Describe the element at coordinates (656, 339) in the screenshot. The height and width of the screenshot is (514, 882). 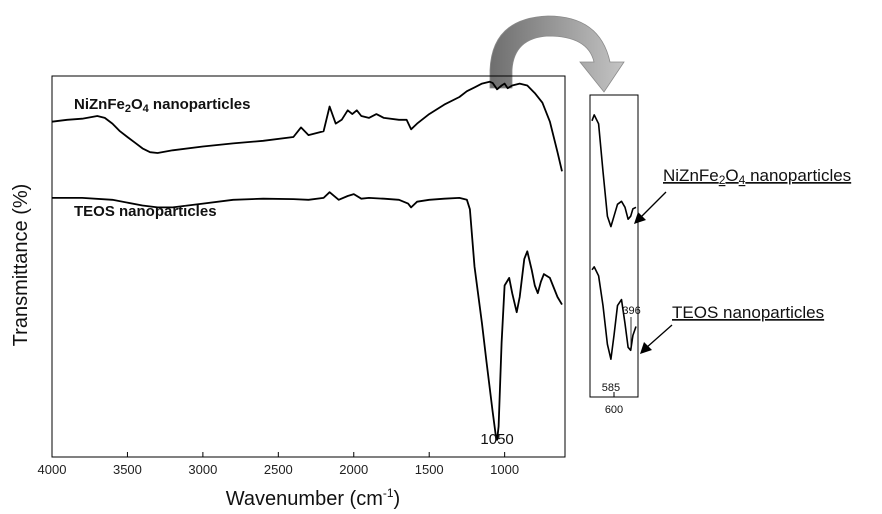
I see `callout-arrow-teos-icon` at that location.